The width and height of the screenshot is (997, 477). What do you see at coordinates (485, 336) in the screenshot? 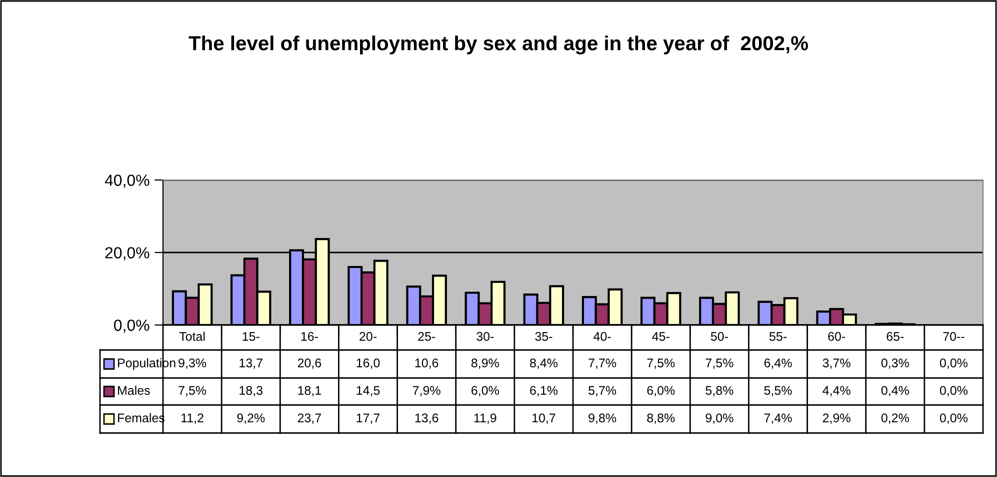
I see `x-tick-label: 30-` at bounding box center [485, 336].